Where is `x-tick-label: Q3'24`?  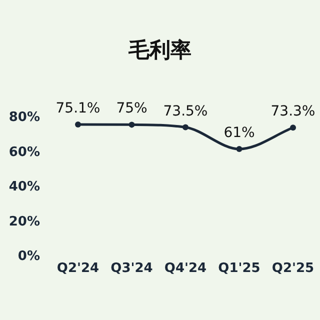 x-tick-label: Q3'24 is located at coordinates (131, 268).